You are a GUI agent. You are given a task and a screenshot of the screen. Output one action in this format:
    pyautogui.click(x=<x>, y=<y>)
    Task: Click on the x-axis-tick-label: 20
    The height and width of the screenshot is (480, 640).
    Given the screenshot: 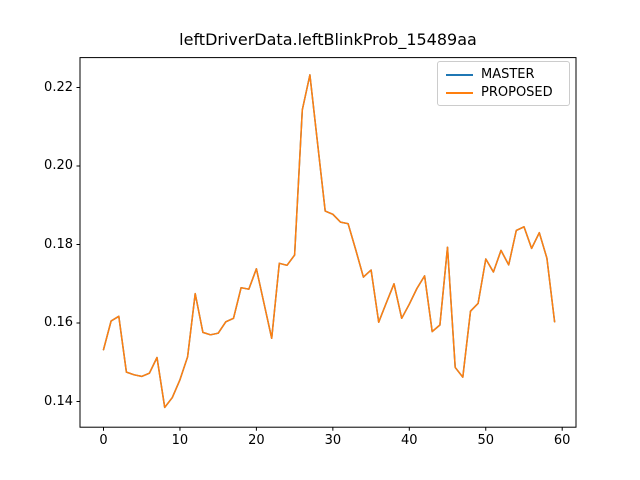 What is the action you would take?
    pyautogui.click(x=256, y=441)
    